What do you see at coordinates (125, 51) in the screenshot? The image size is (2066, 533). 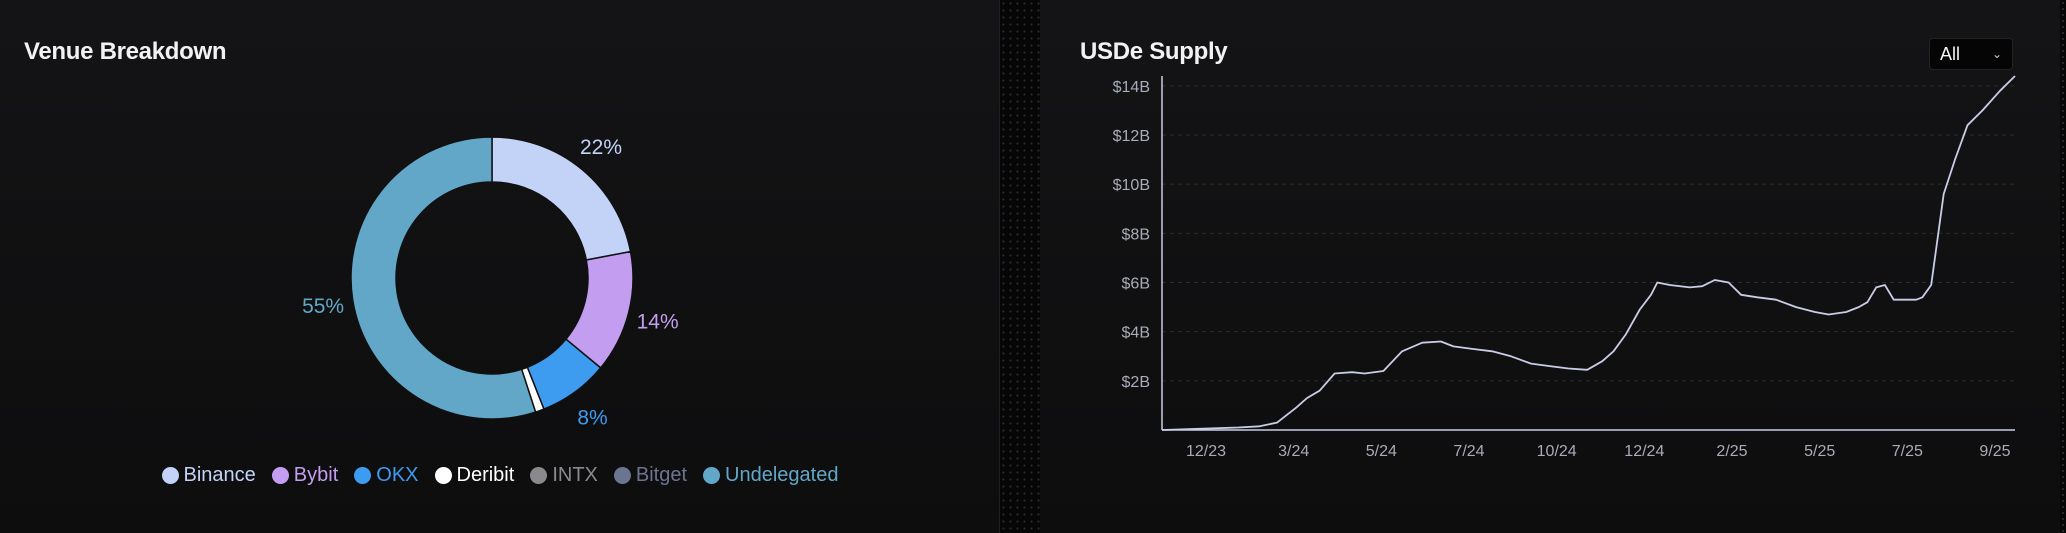 I see `venue-breakdown-title: Venue Breakdown` at bounding box center [125, 51].